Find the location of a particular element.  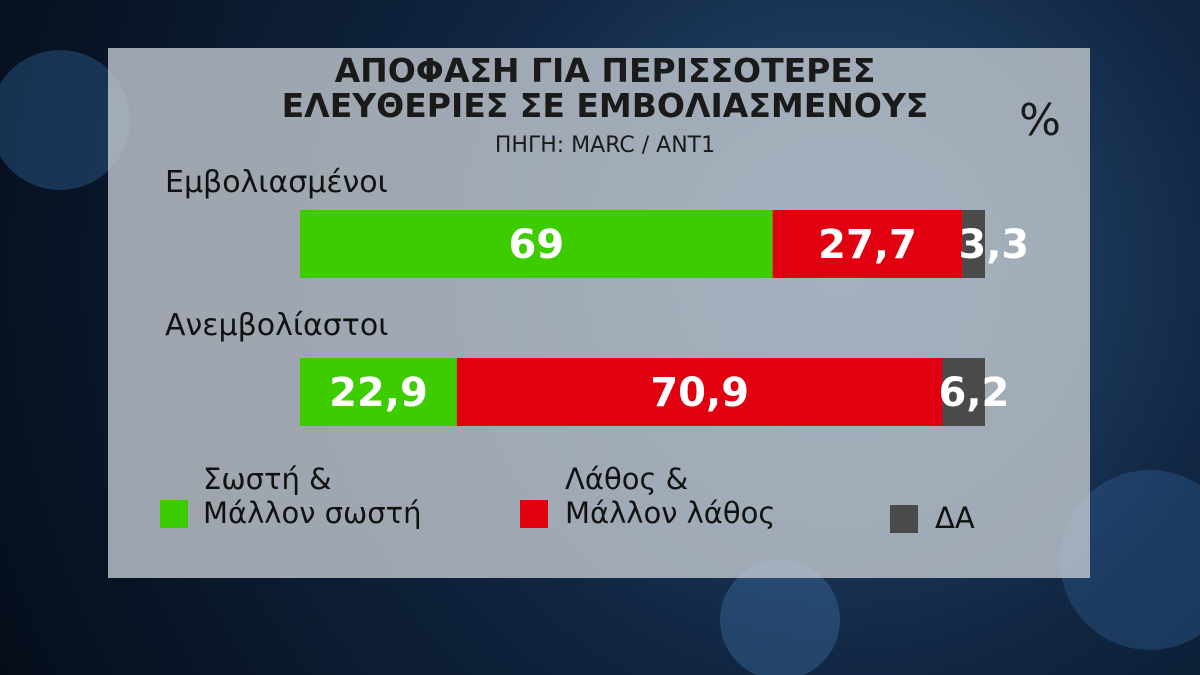

value-label: 3,3 is located at coordinates (993, 245).